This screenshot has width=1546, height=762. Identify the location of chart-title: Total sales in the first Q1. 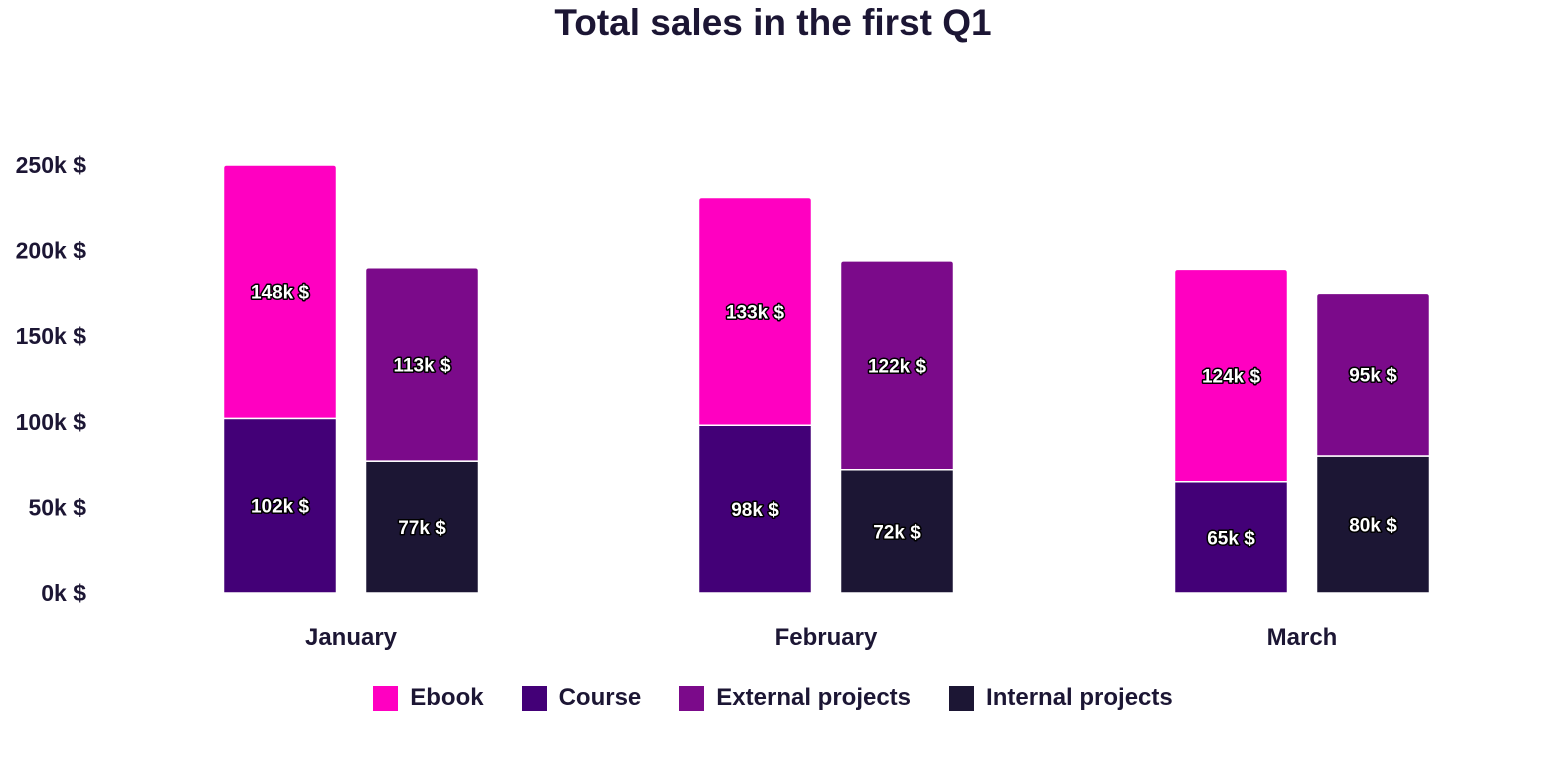
(773, 22).